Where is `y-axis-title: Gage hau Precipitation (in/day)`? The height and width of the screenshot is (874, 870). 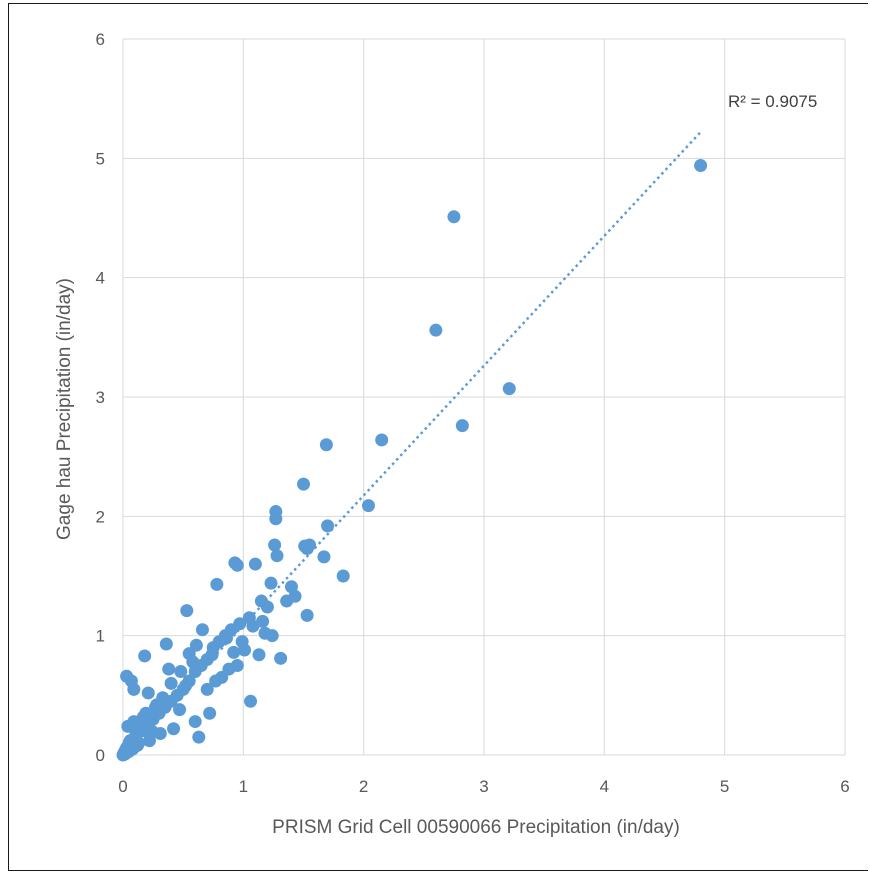
y-axis-title: Gage hau Precipitation (in/day) is located at coordinates (64, 409).